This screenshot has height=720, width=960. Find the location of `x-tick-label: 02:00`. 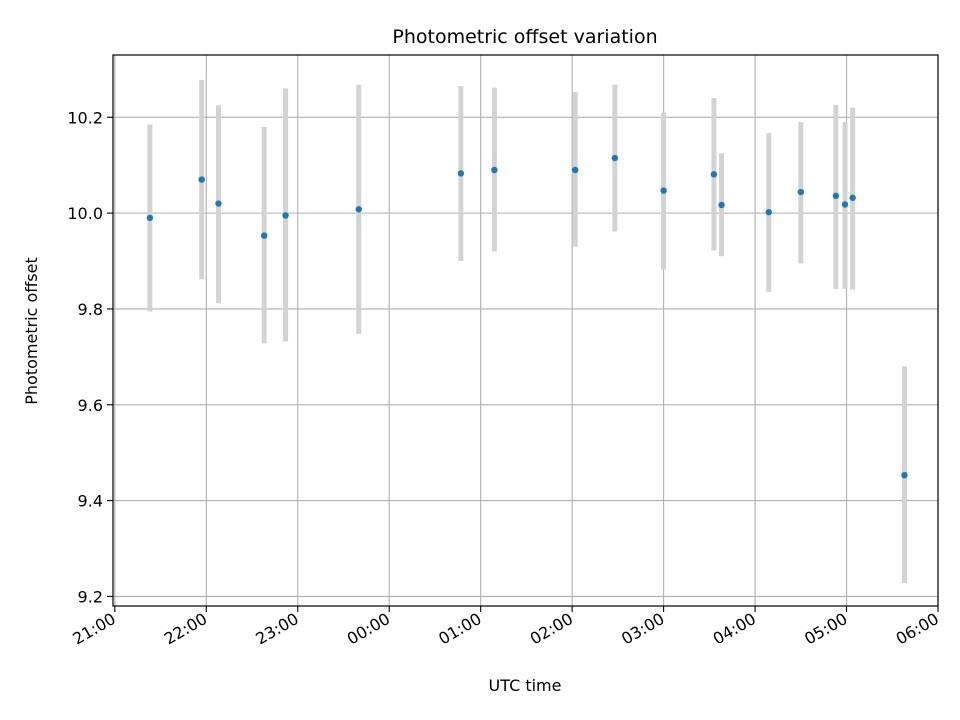

x-tick-label: 02:00 is located at coordinates (551, 629).